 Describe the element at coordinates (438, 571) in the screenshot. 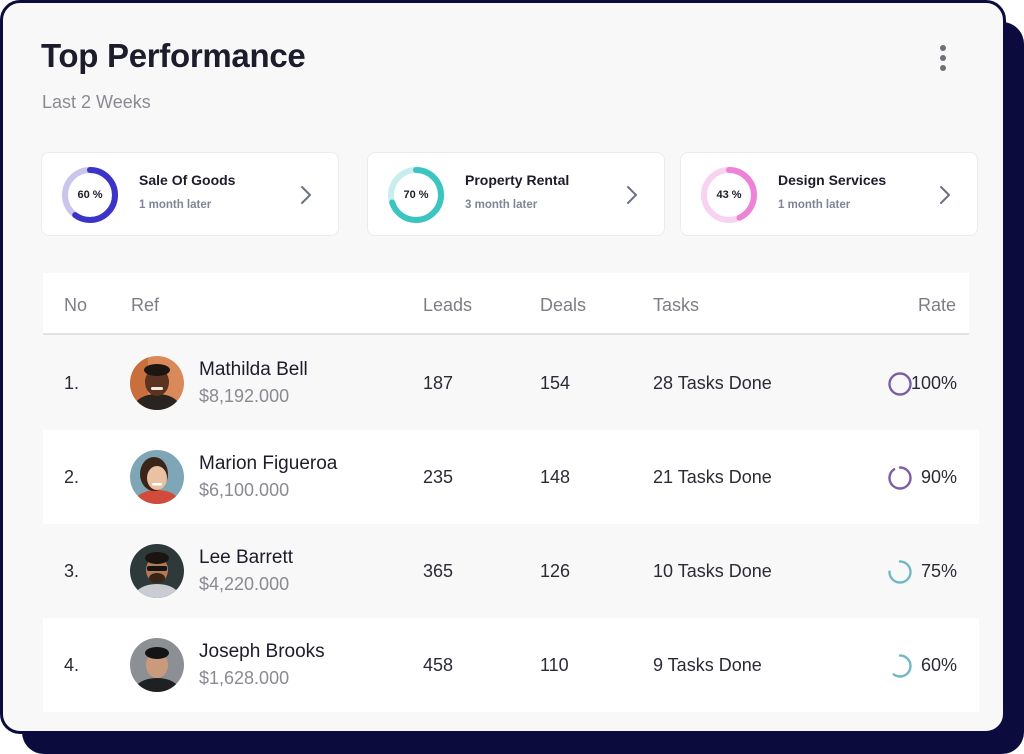

I see `leads-value: 365` at that location.